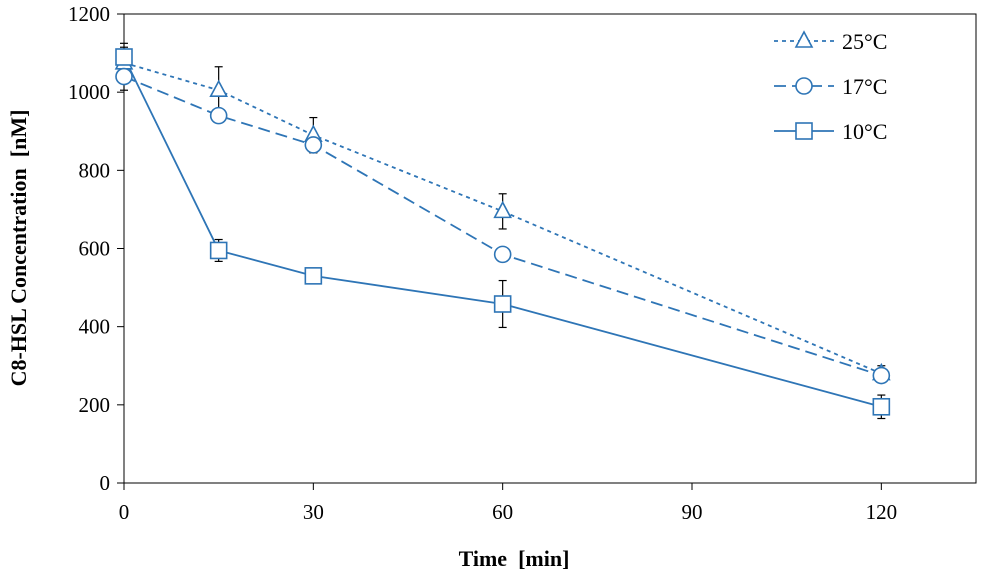 This screenshot has height=577, width=981. What do you see at coordinates (514, 558) in the screenshot?
I see `x-axis-title: Time [min]` at bounding box center [514, 558].